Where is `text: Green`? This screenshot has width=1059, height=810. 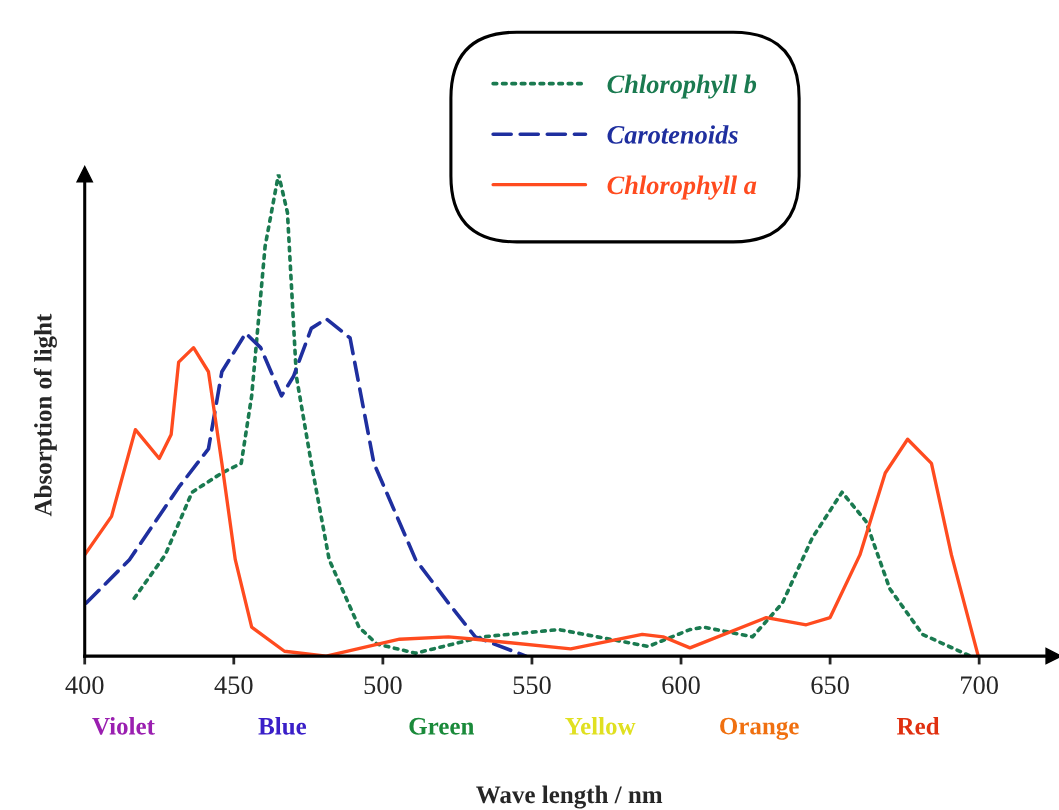 text: Green is located at coordinates (442, 726).